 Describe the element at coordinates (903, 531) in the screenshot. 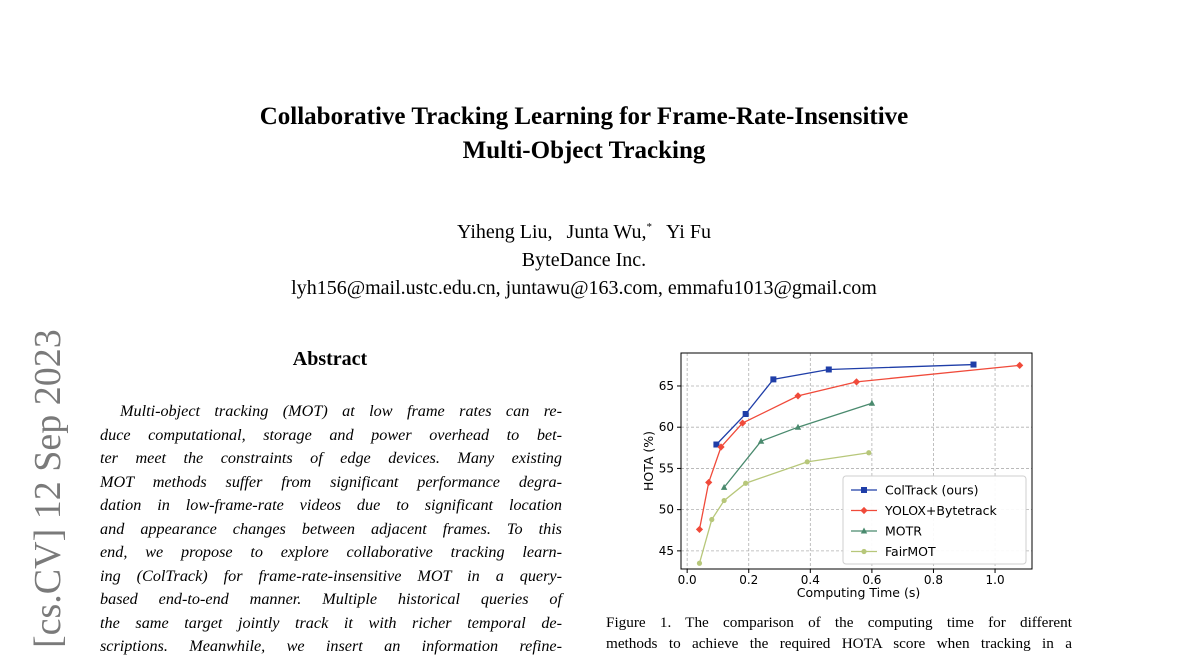

I see `legend-label: MOTR` at that location.